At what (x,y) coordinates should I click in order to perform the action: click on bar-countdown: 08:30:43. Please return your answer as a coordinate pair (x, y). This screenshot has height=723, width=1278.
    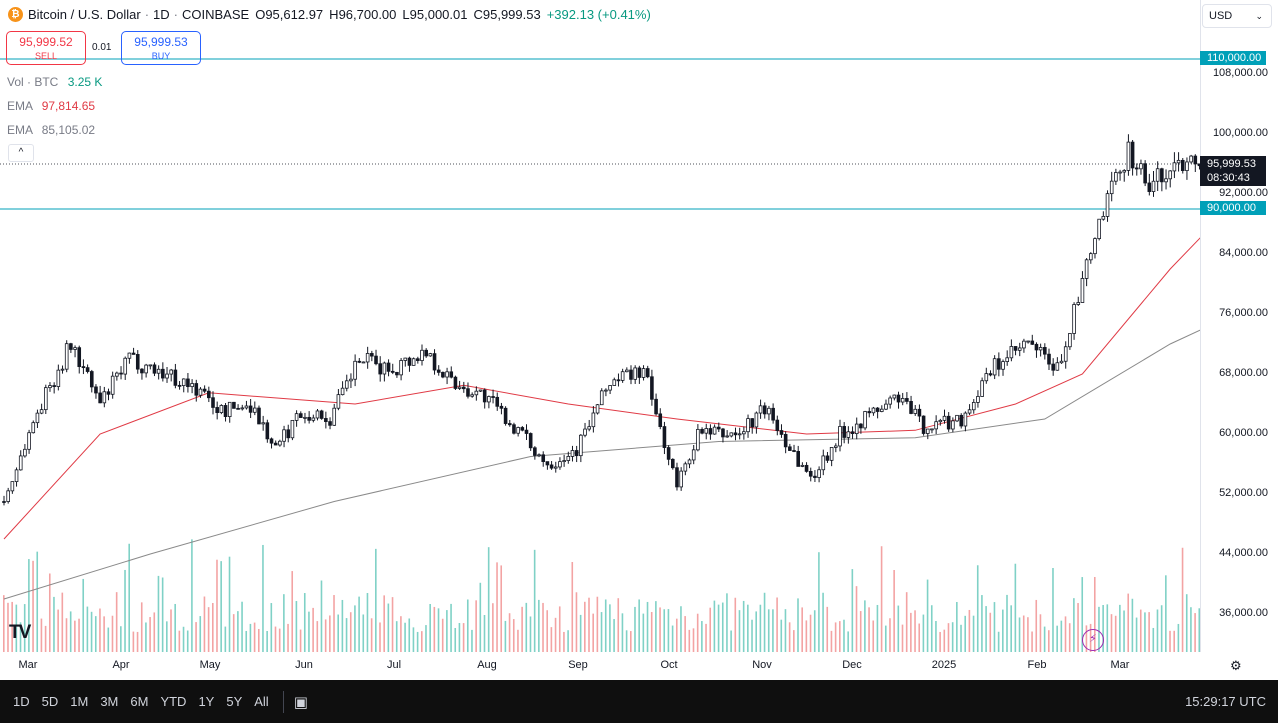
    Looking at the image, I should click on (1228, 178).